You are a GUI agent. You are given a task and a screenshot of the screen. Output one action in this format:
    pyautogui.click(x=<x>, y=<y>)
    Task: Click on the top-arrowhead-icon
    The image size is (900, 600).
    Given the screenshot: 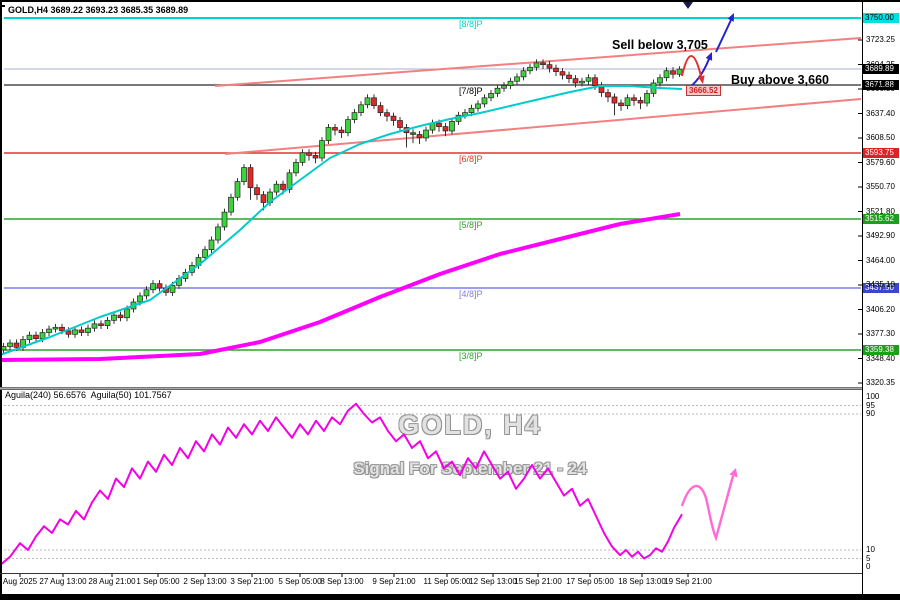 What is the action you would take?
    pyautogui.click(x=688, y=5)
    